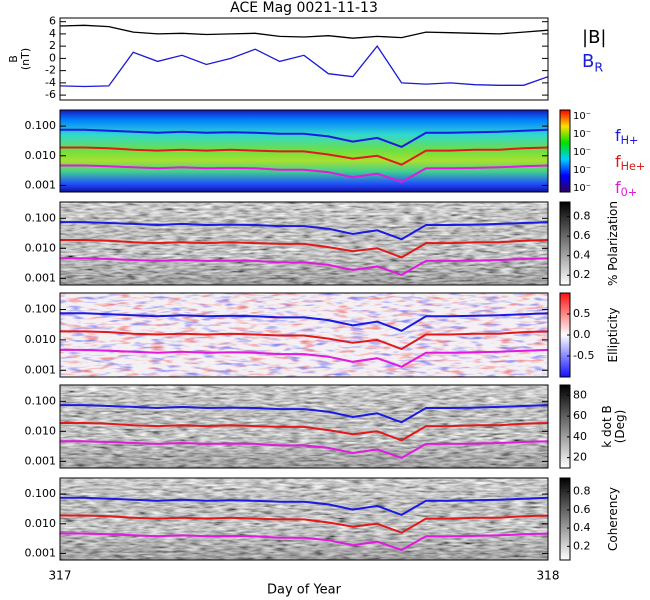 This screenshot has width=650, height=600. Describe the element at coordinates (60, 576) in the screenshot. I see `x-tick-label: 317` at that location.